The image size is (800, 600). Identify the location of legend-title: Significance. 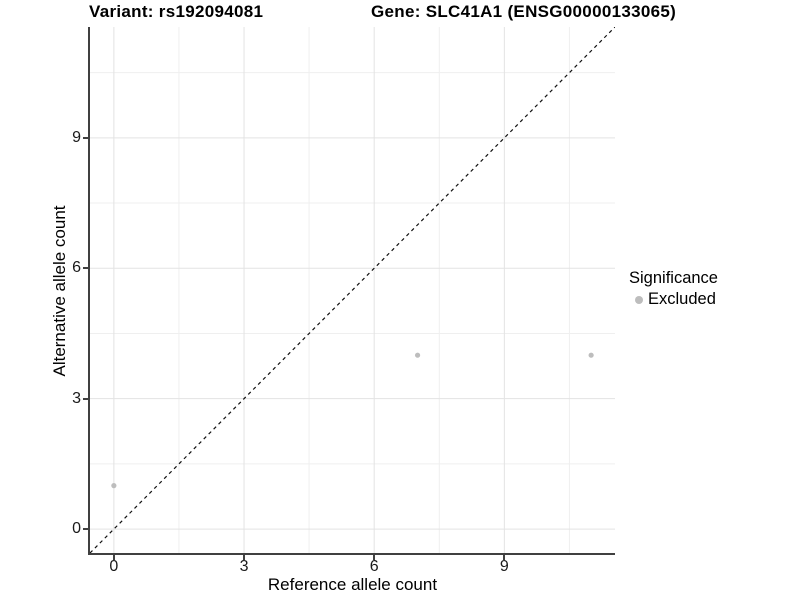
(673, 278).